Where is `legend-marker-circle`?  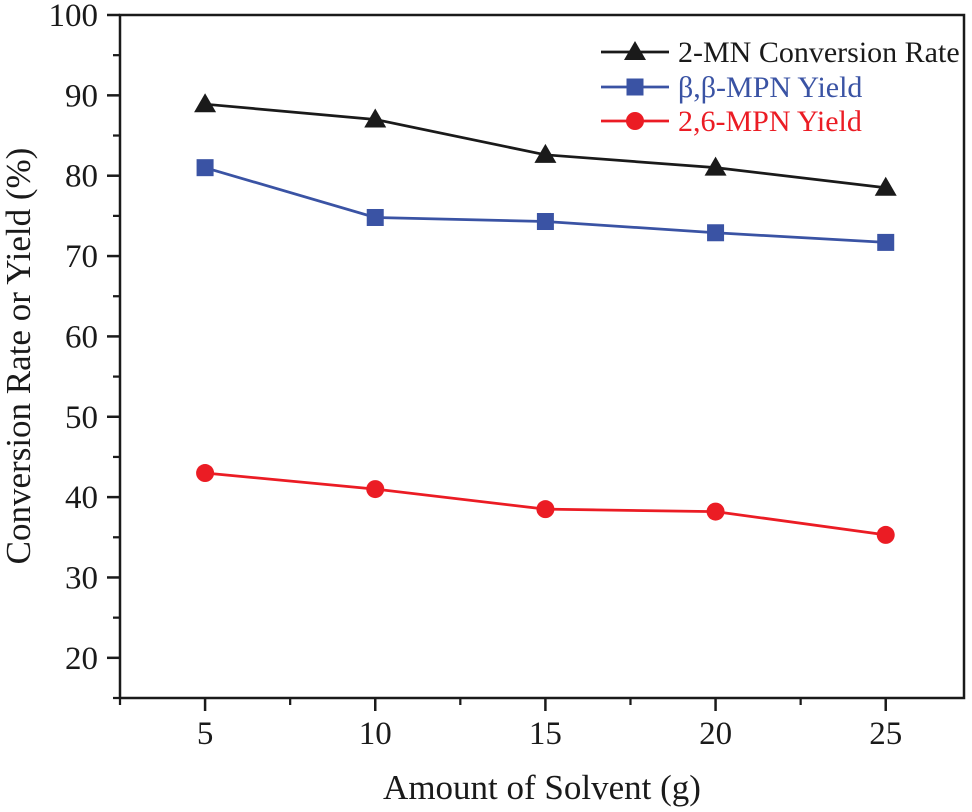 legend-marker-circle is located at coordinates (635, 121).